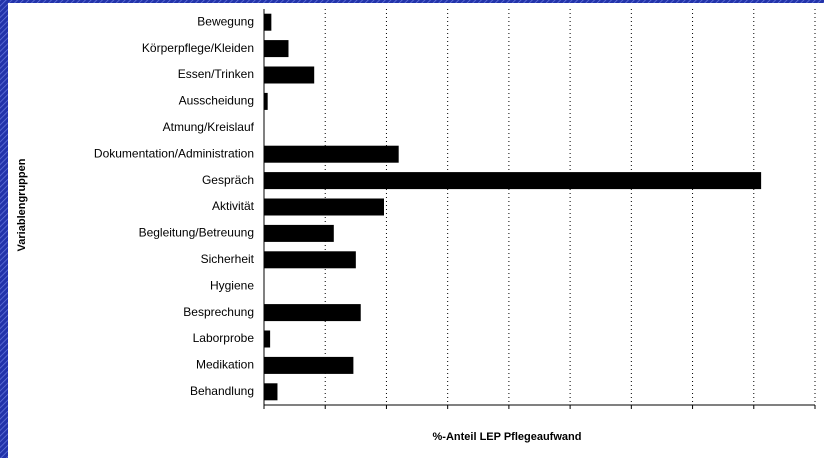 This screenshot has height=458, width=824. Describe the element at coordinates (224, 338) in the screenshot. I see `y-tick-label: Laborprobe` at that location.